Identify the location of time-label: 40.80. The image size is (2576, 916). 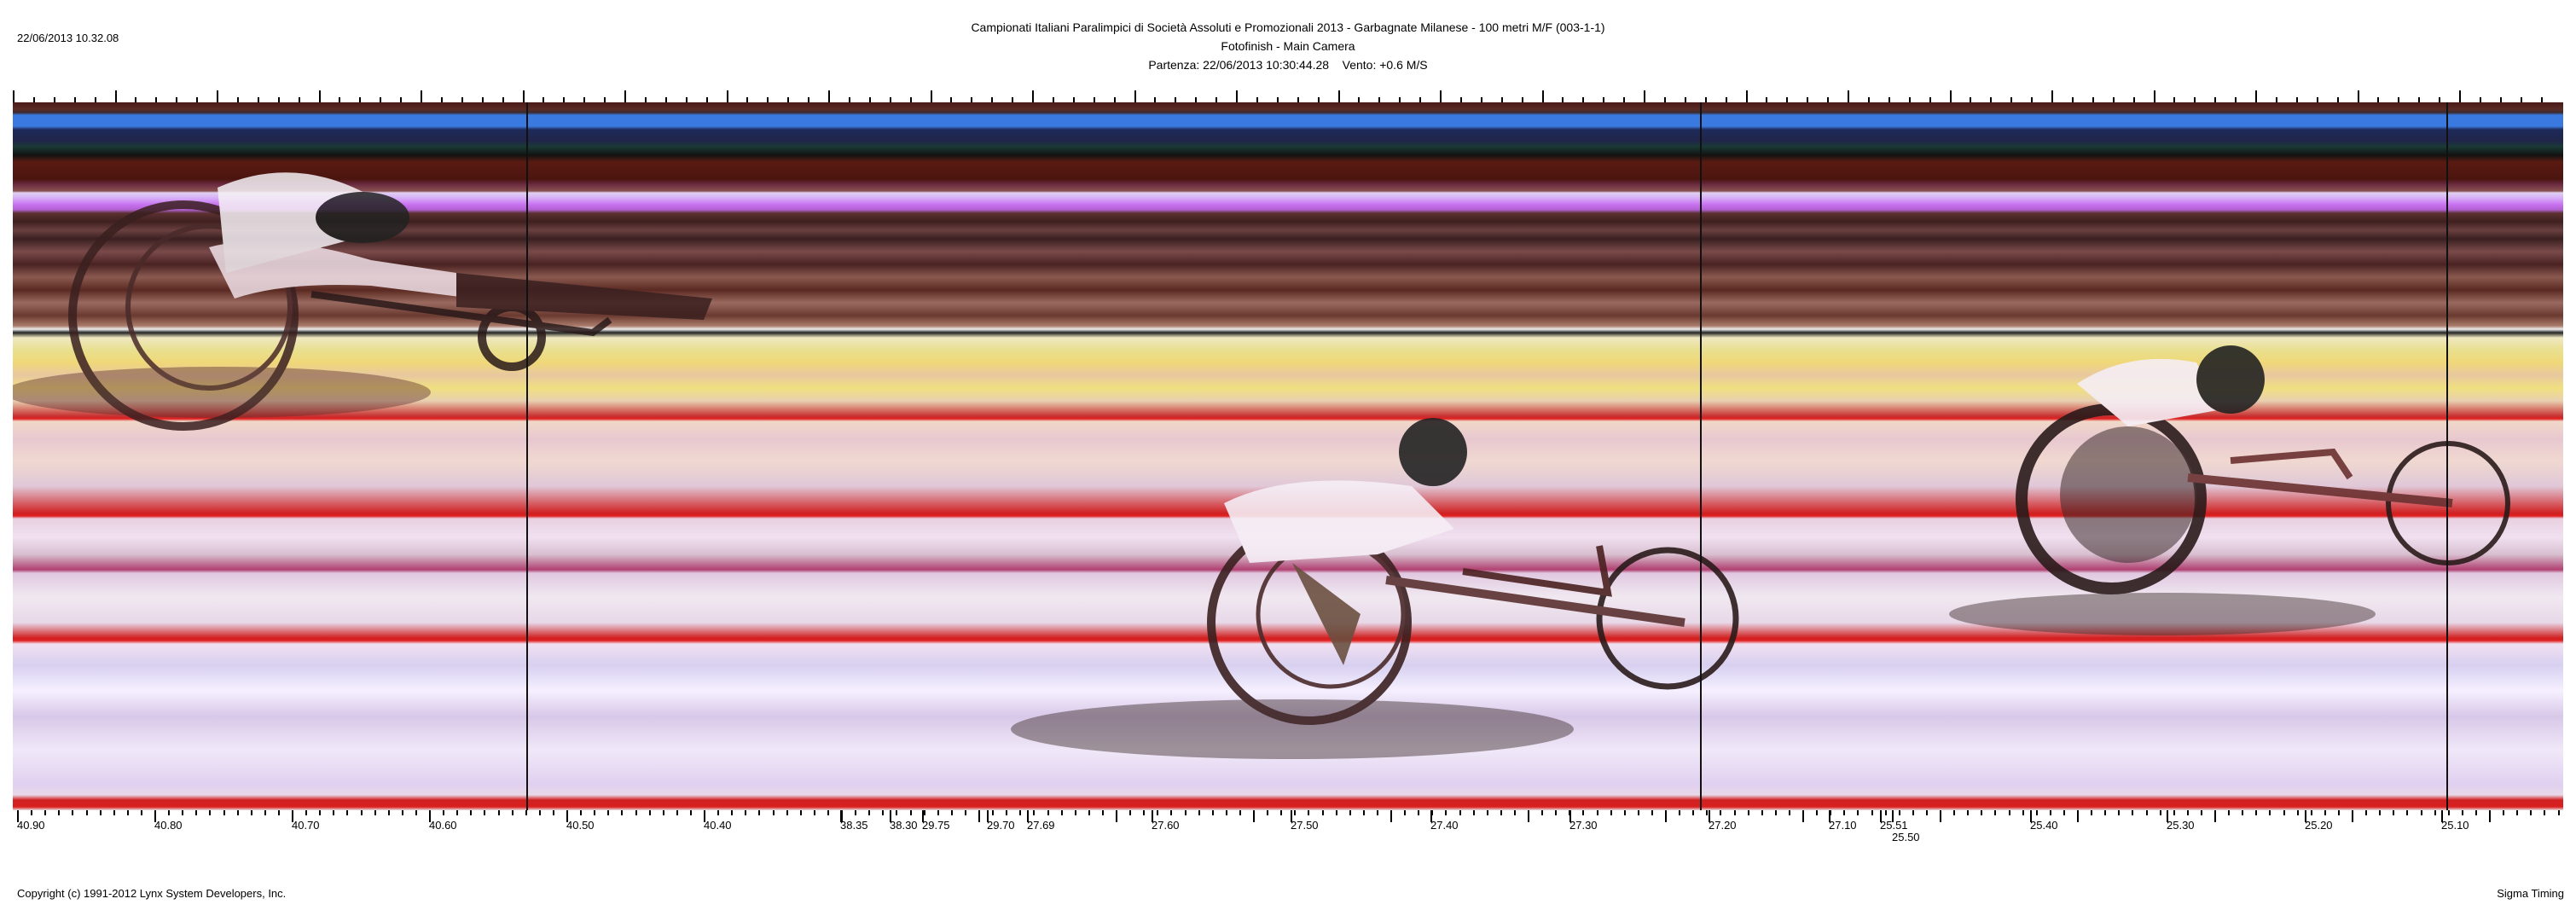
(168, 825).